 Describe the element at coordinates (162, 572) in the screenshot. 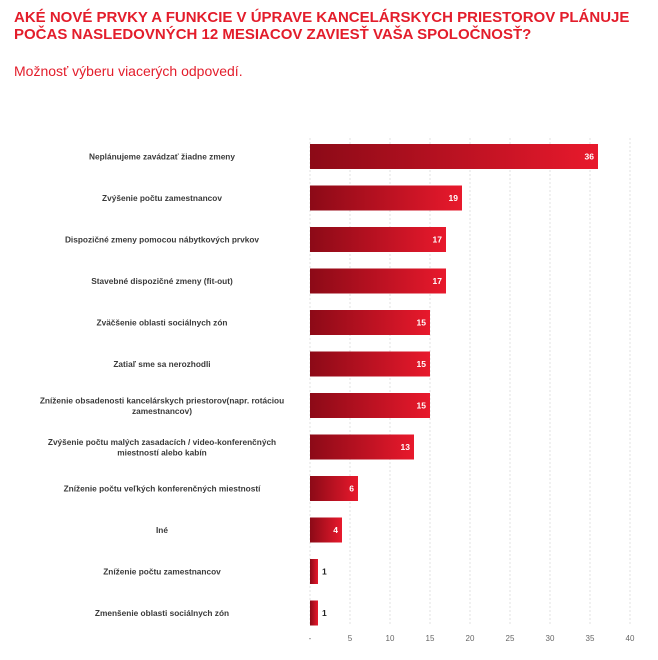

I see `category-label: Zníženie počtu zamestnancov` at that location.